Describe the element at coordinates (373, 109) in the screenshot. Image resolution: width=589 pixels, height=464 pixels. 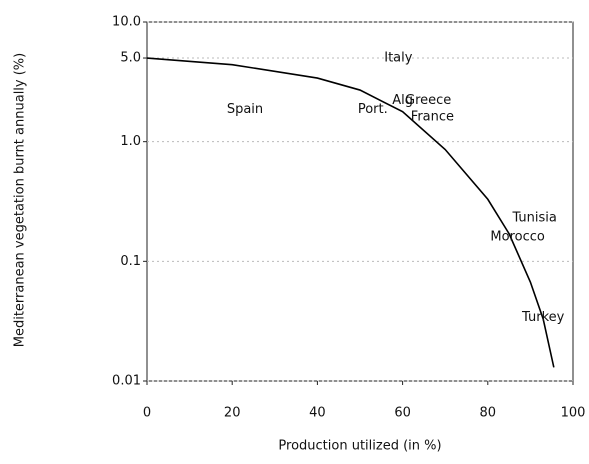
I see `country-label: Port.` at that location.